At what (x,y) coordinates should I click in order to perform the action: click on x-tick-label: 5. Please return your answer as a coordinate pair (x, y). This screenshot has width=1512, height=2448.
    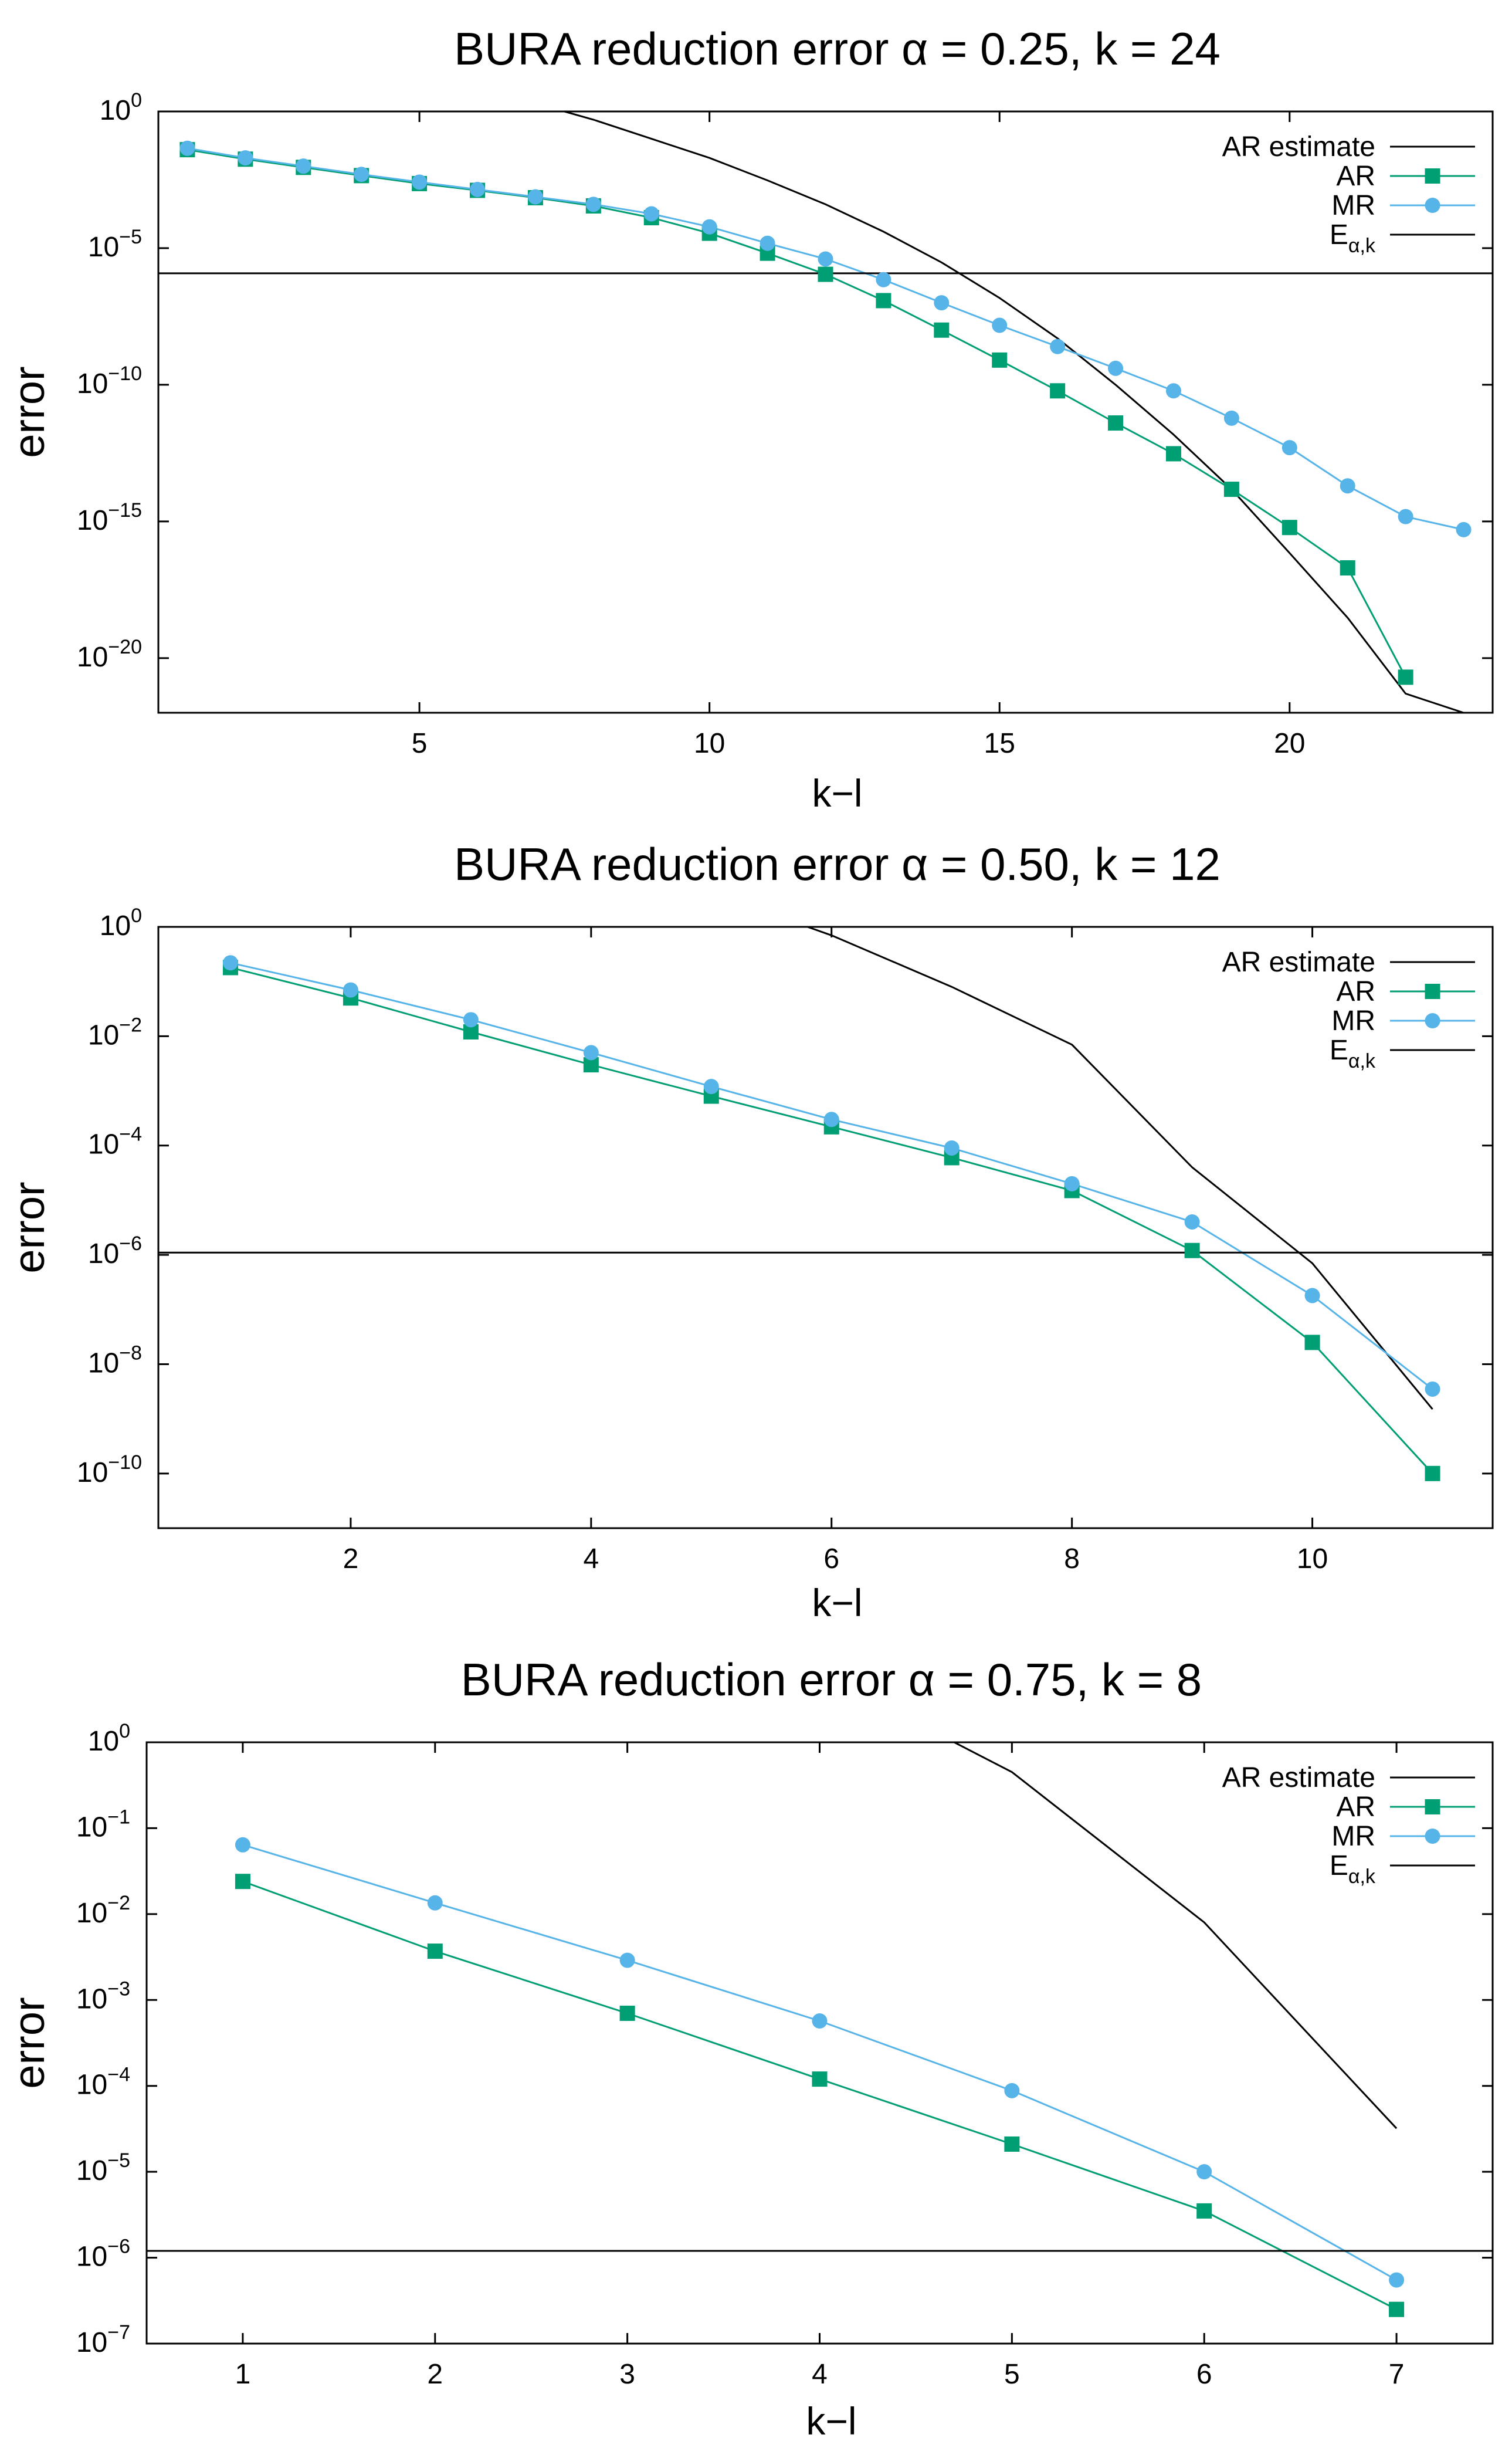
    Looking at the image, I should click on (420, 743).